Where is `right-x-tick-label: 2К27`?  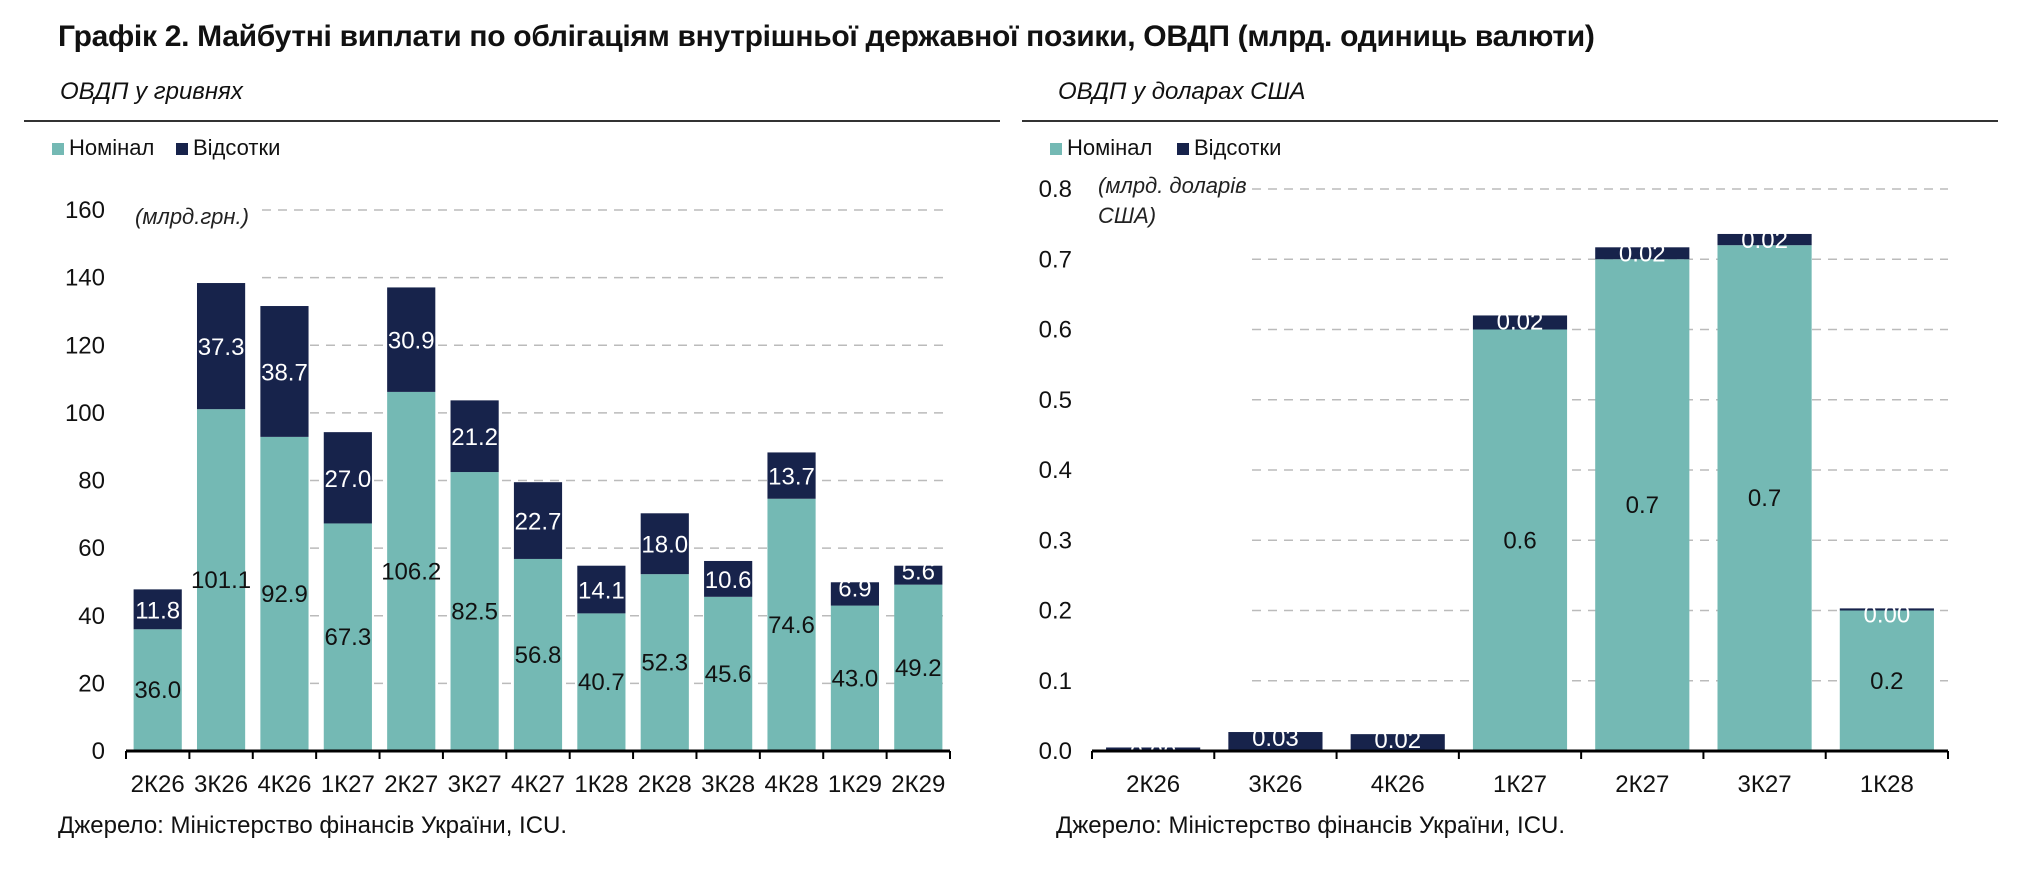
right-x-tick-label: 2К27 is located at coordinates (1642, 784).